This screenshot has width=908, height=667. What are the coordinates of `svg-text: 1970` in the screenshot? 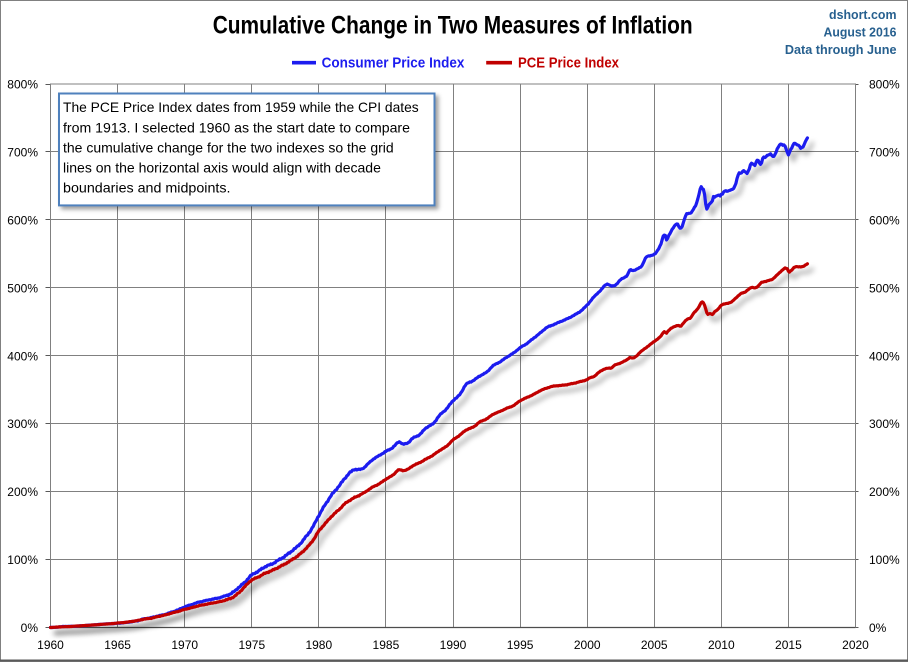 It's located at (184, 645).